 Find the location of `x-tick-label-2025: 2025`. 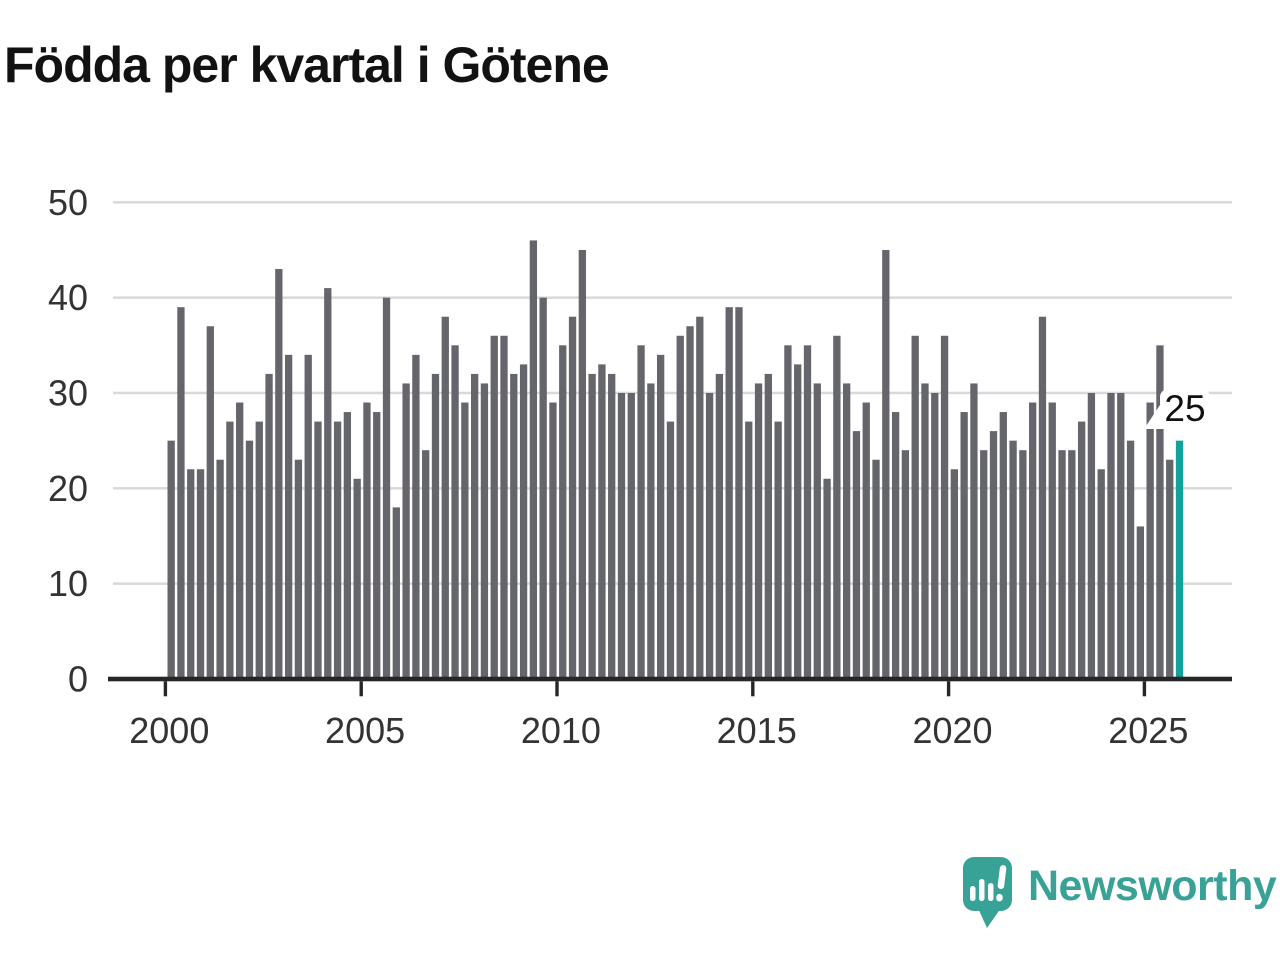

x-tick-label-2025: 2025 is located at coordinates (1148, 730).